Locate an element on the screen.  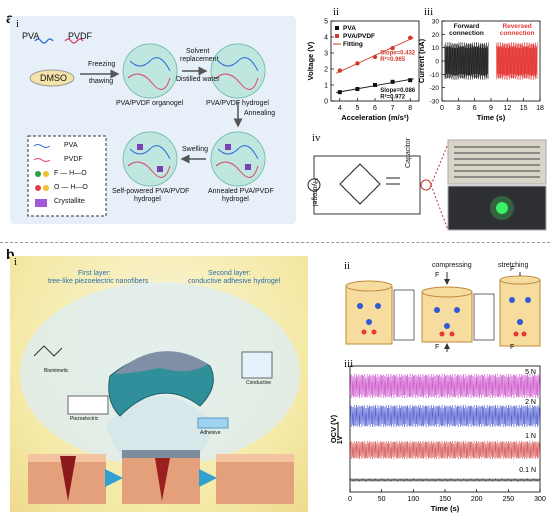
b-iii-xtick-label: 50 is located at coordinates (382, 499).